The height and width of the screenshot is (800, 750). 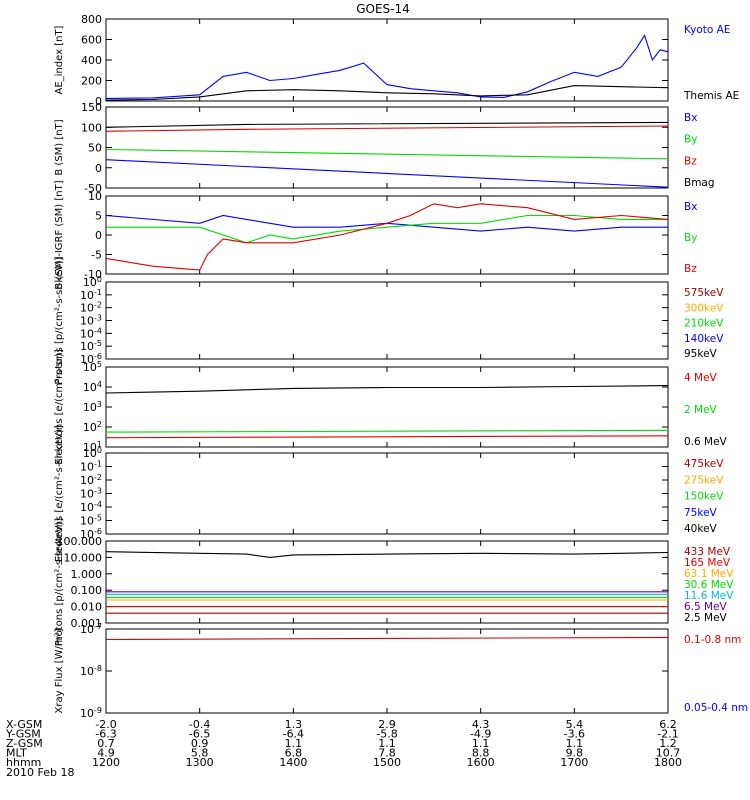 I want to click on y-tick-label: 10-9, so click(x=91, y=713).